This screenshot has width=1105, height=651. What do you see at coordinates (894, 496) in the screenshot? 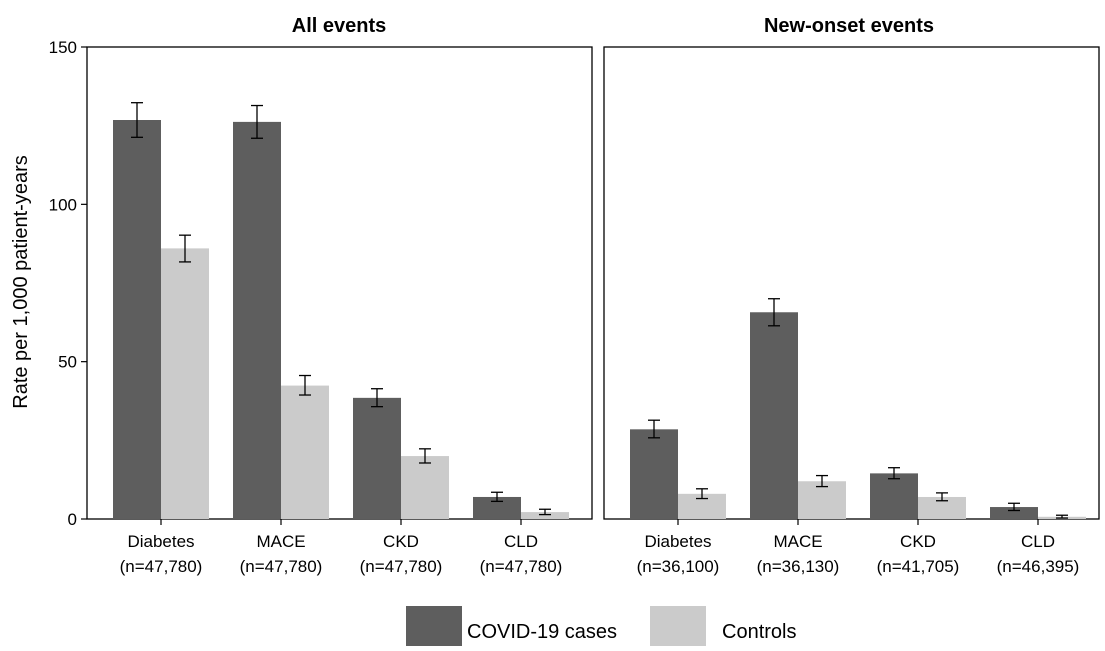
I see `bar-new-onset-events-ckd-covid` at bounding box center [894, 496].